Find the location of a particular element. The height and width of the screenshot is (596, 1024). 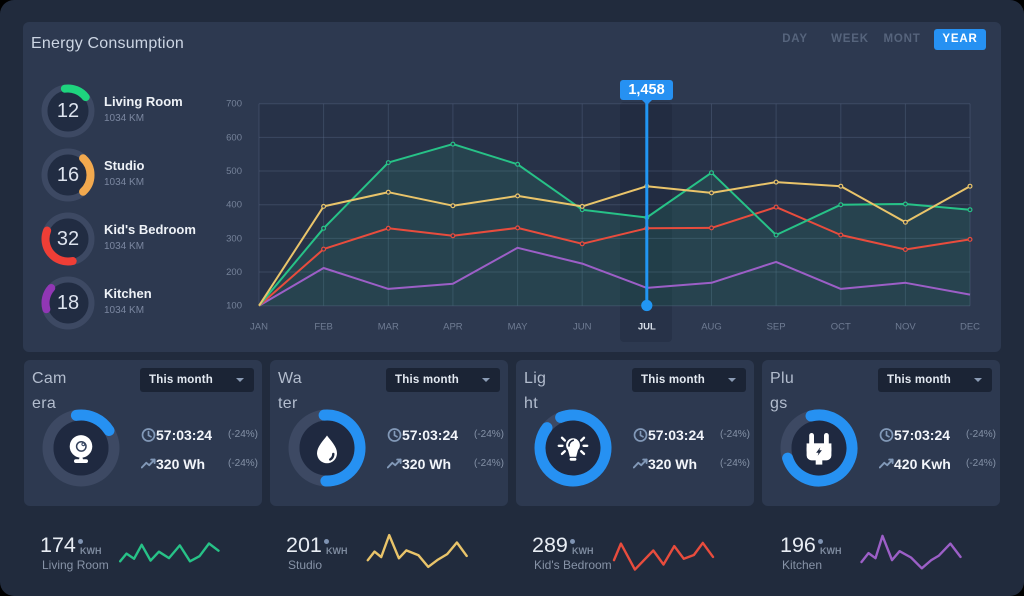

svg-text: SEP is located at coordinates (776, 327).